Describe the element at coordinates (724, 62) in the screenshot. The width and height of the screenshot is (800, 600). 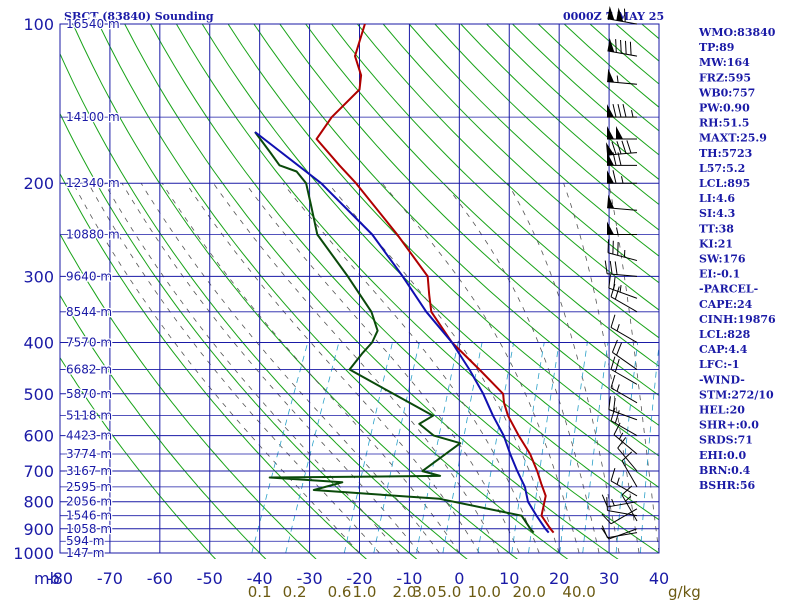
I see `sounding-index: MW:164` at that location.